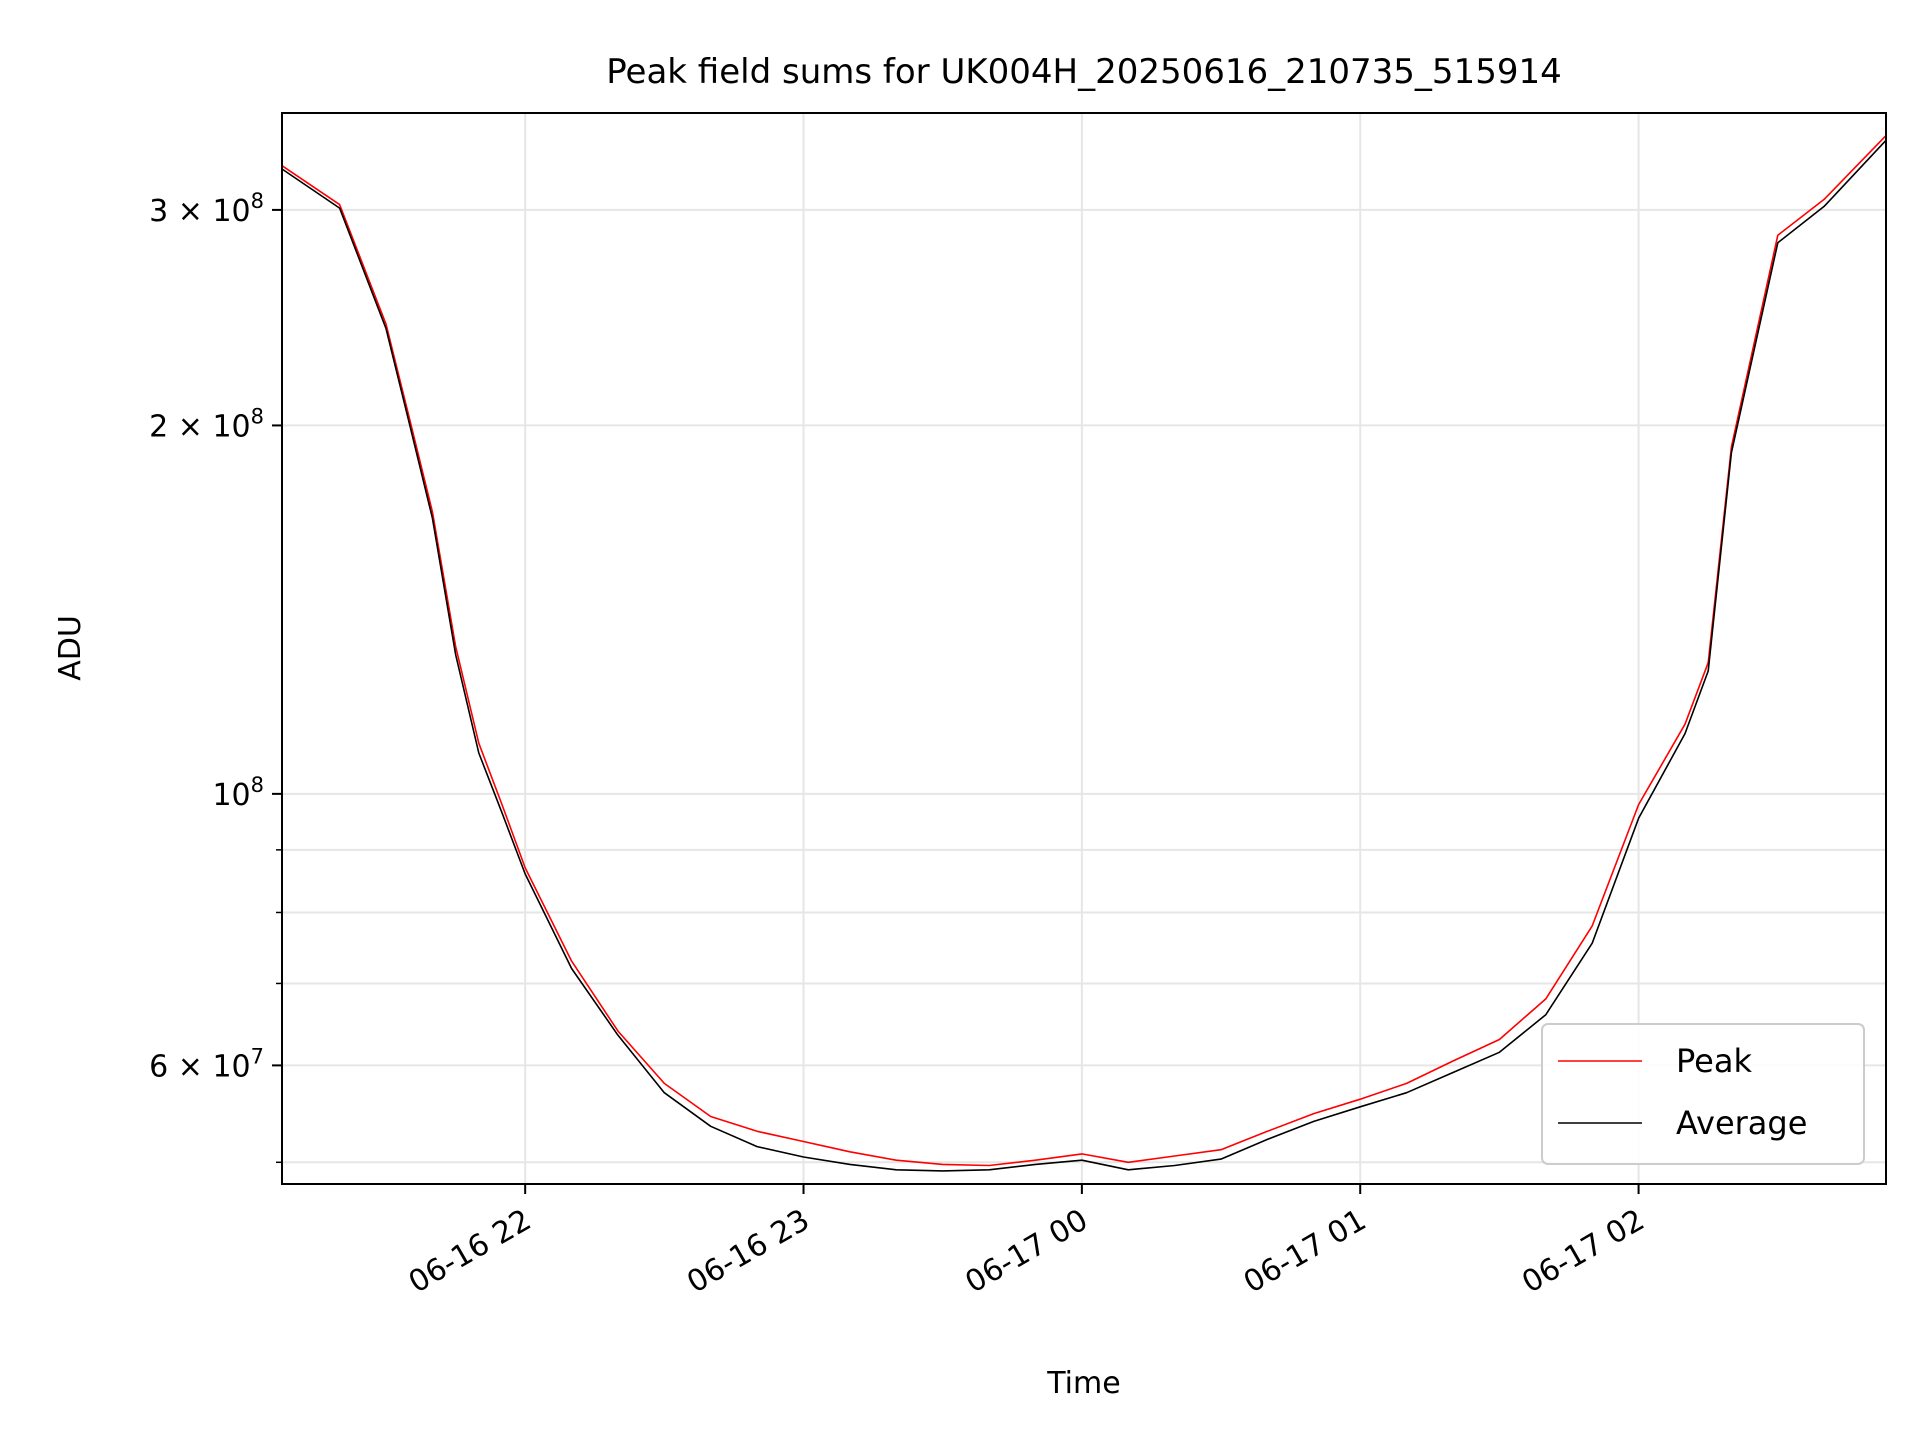 The width and height of the screenshot is (1920, 1444). What do you see at coordinates (1741, 1123) in the screenshot?
I see `legend-label-average: Average` at bounding box center [1741, 1123].